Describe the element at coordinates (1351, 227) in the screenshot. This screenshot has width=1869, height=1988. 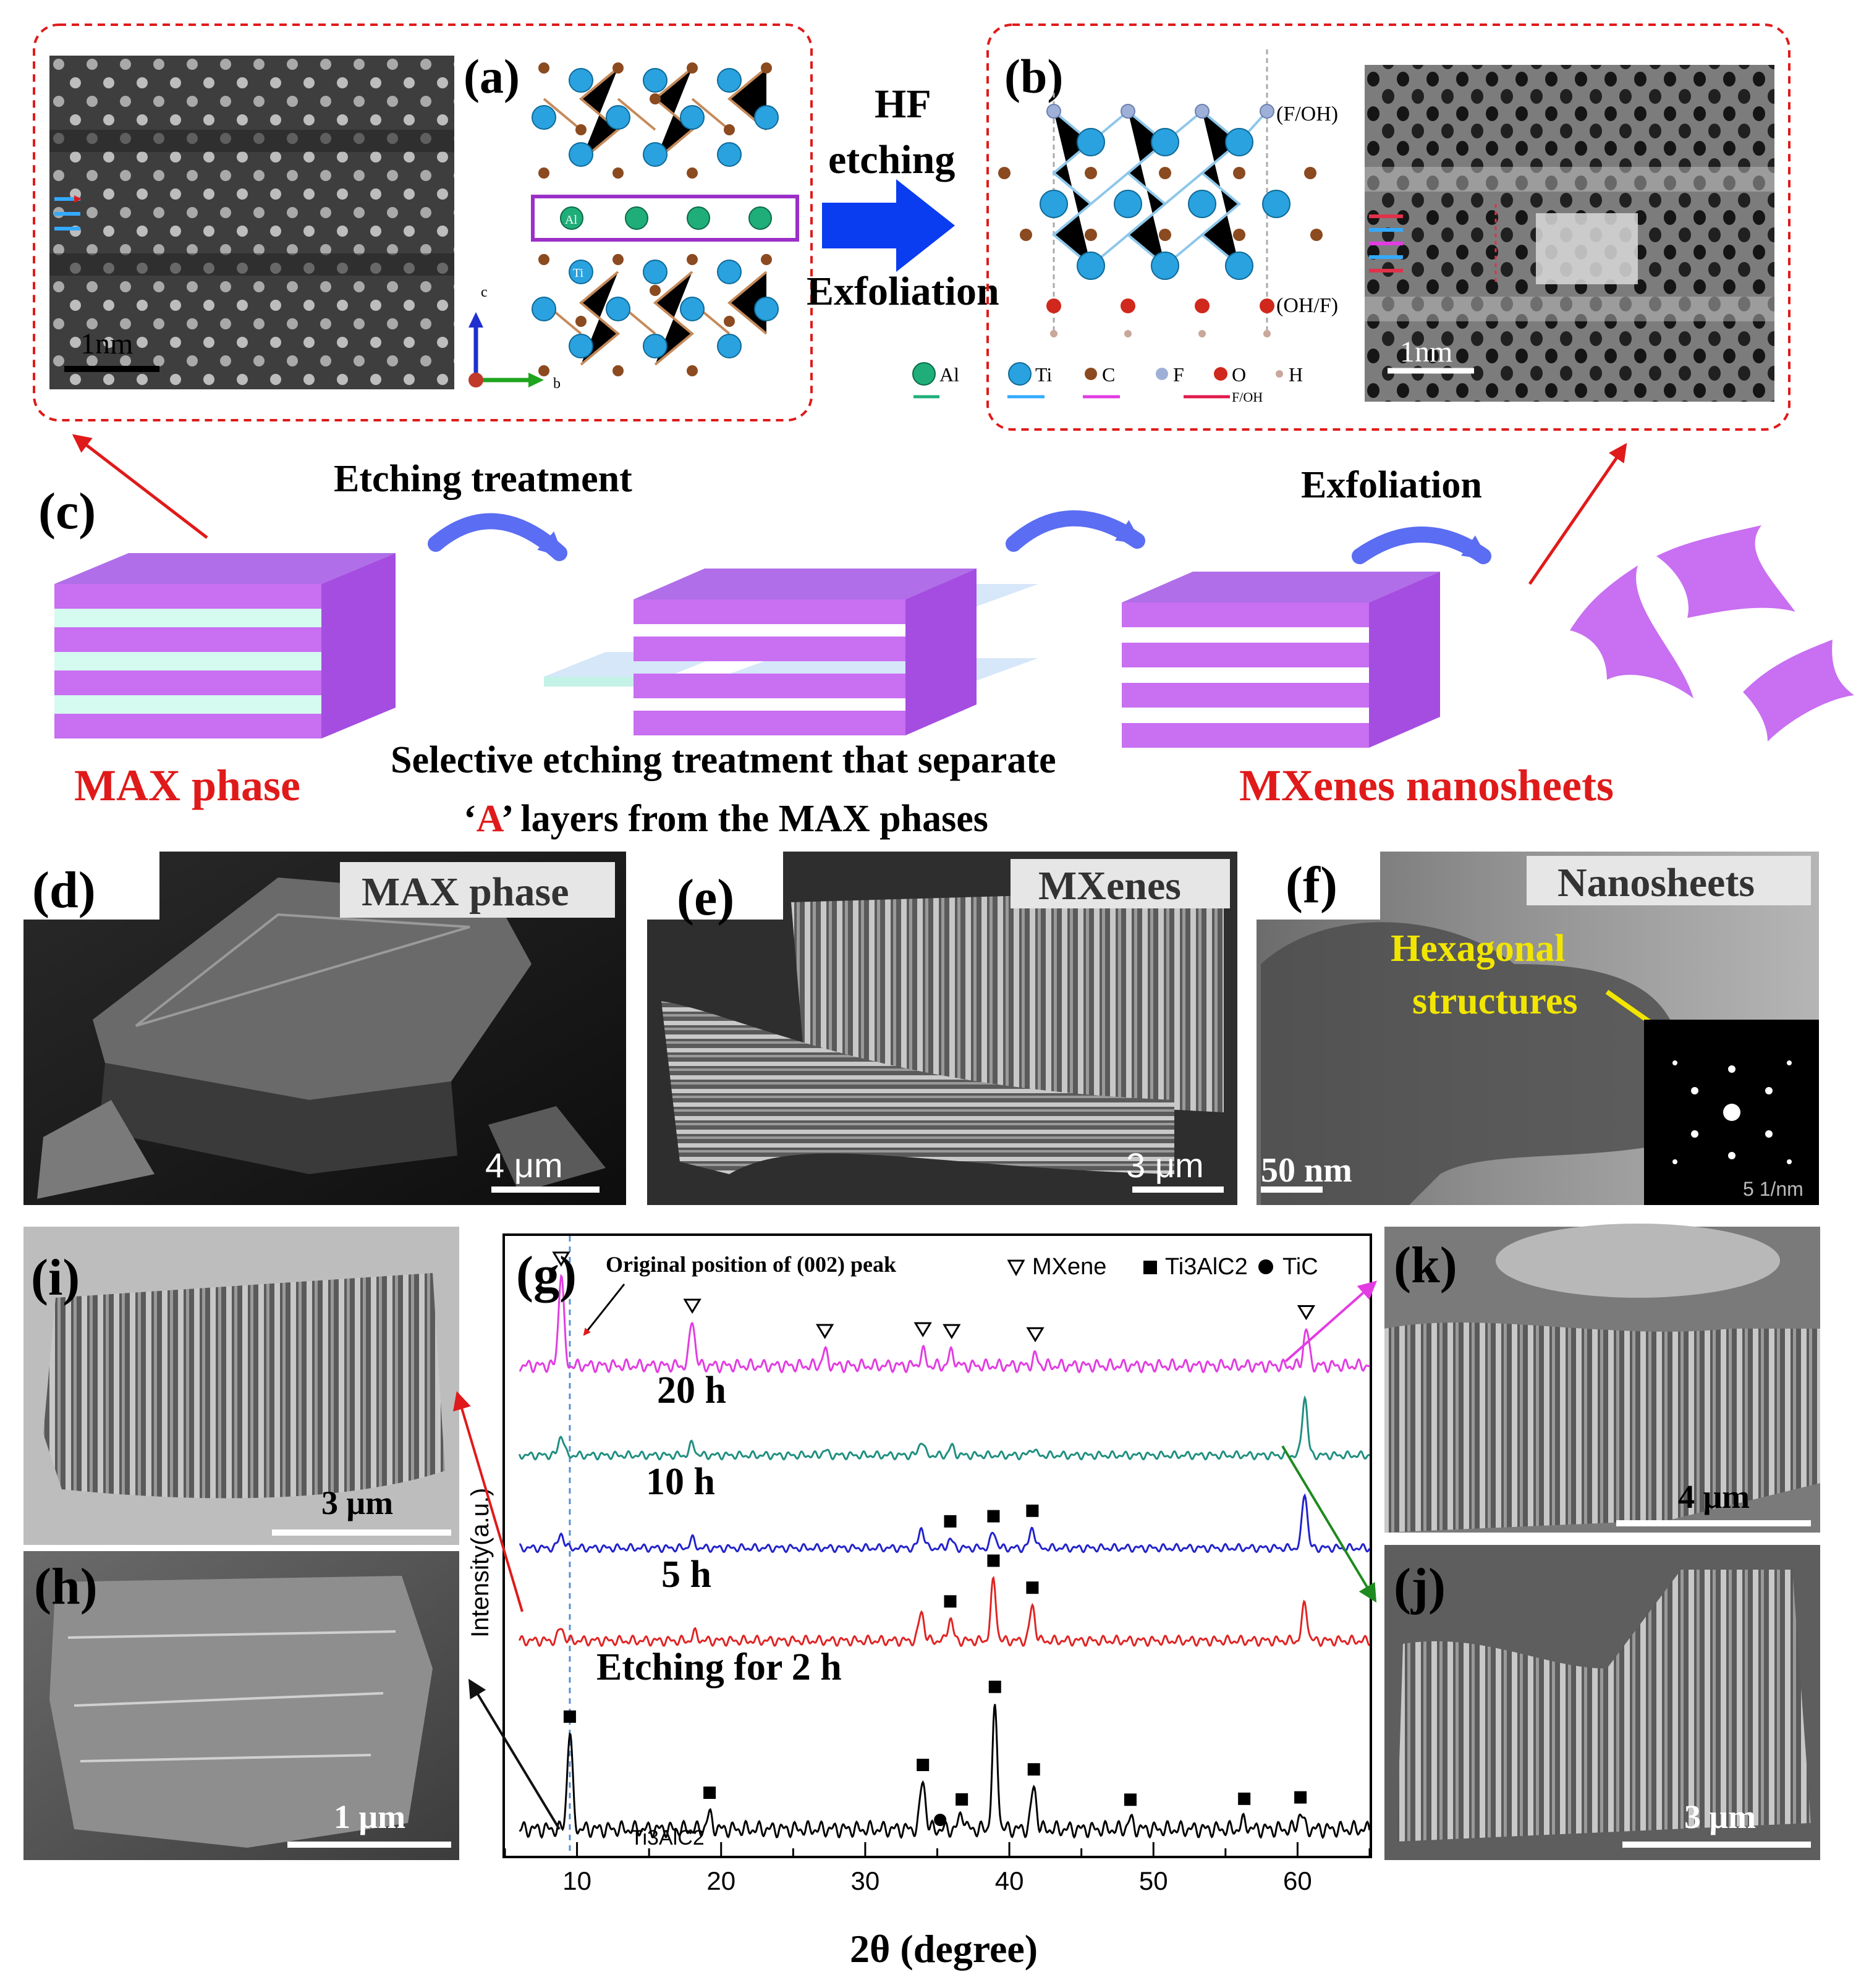
I see `panel-b: (b)` at that location.